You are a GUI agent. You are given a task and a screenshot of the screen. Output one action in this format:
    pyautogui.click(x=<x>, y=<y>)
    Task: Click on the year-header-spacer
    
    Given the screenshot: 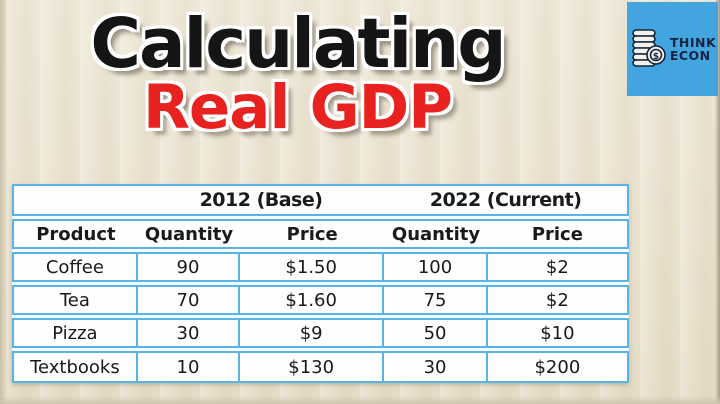 What is the action you would take?
    pyautogui.click(x=76, y=200)
    